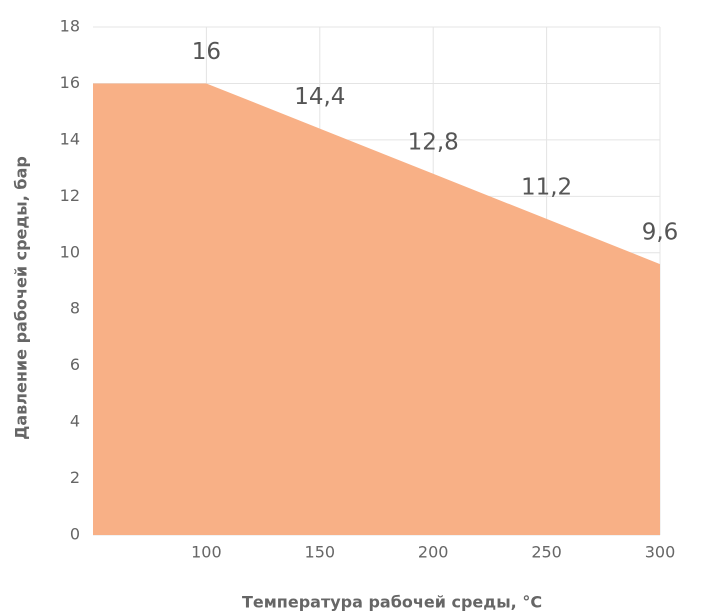 The image size is (711, 614). What do you see at coordinates (546, 187) in the screenshot?
I see `value-label: 11,2` at bounding box center [546, 187].